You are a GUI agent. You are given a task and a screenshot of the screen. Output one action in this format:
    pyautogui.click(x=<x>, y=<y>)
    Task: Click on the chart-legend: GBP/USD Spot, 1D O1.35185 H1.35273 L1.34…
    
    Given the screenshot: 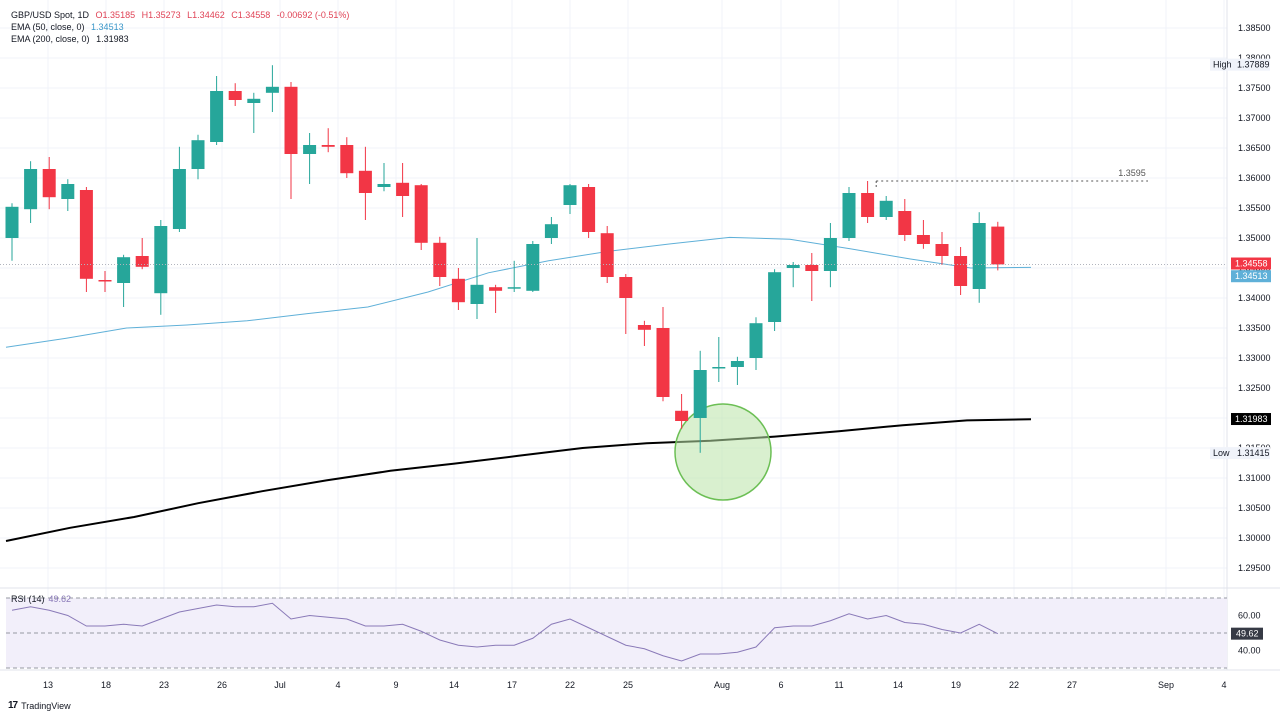 What is the action you would take?
    pyautogui.click(x=180, y=27)
    